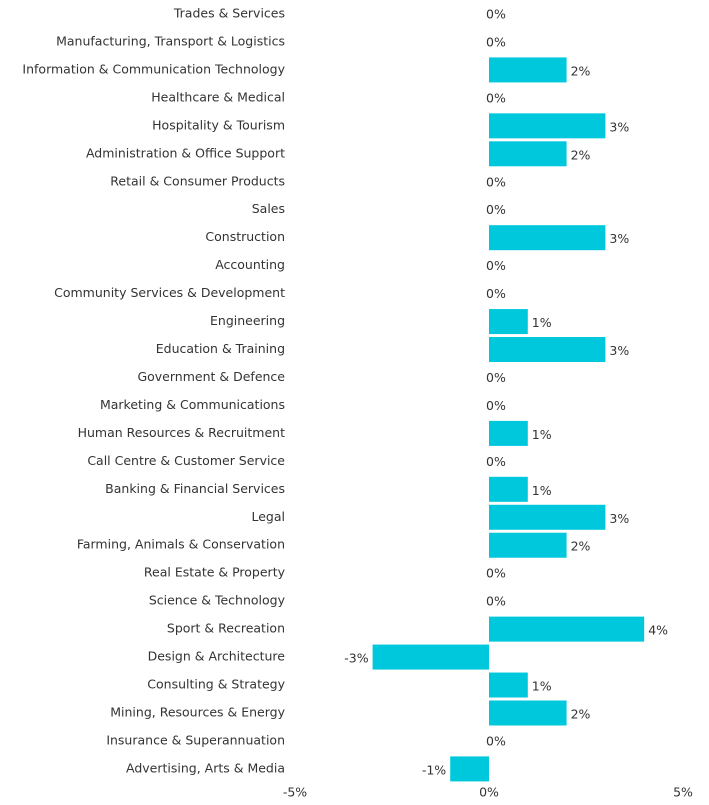 Image resolution: width=709 pixels, height=805 pixels. What do you see at coordinates (216, 684) in the screenshot?
I see `category-label: Consulting & Strategy` at bounding box center [216, 684].